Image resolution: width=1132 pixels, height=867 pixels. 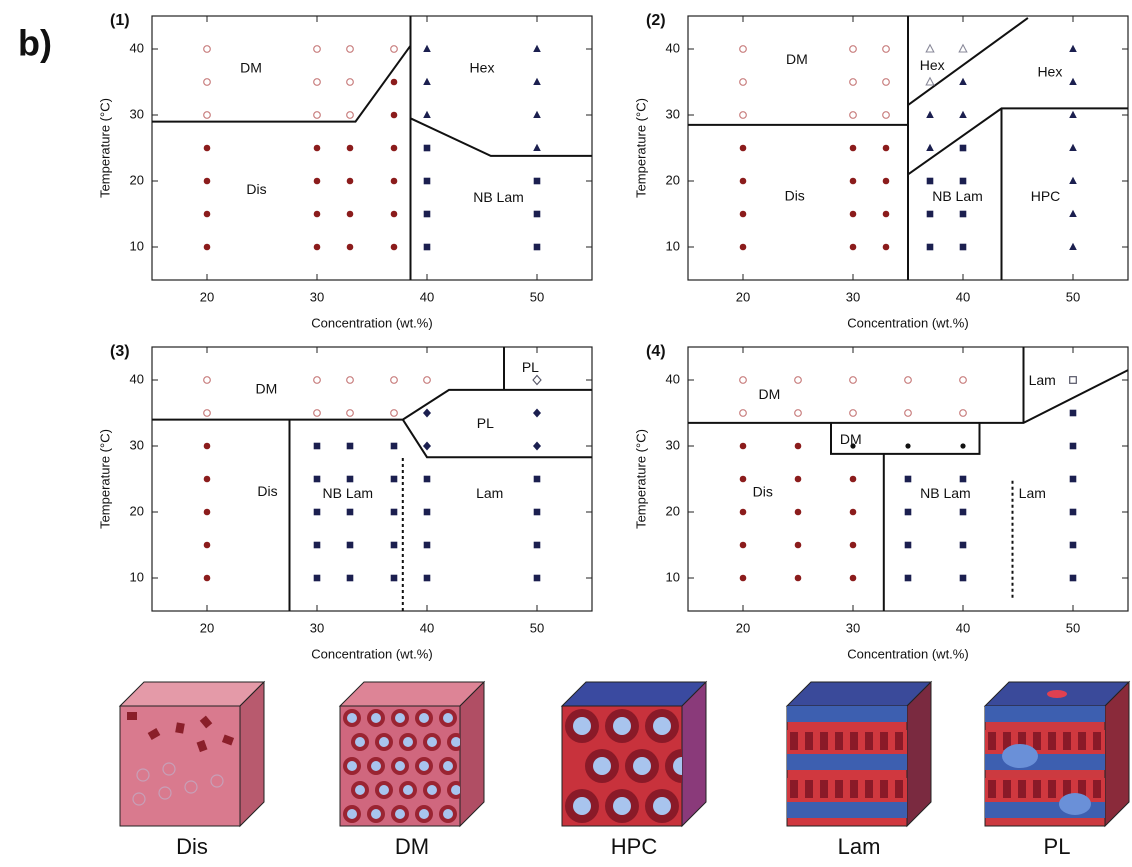 What do you see at coordinates (489, 493) in the screenshot?
I see `region-label: Lam` at bounding box center [489, 493].